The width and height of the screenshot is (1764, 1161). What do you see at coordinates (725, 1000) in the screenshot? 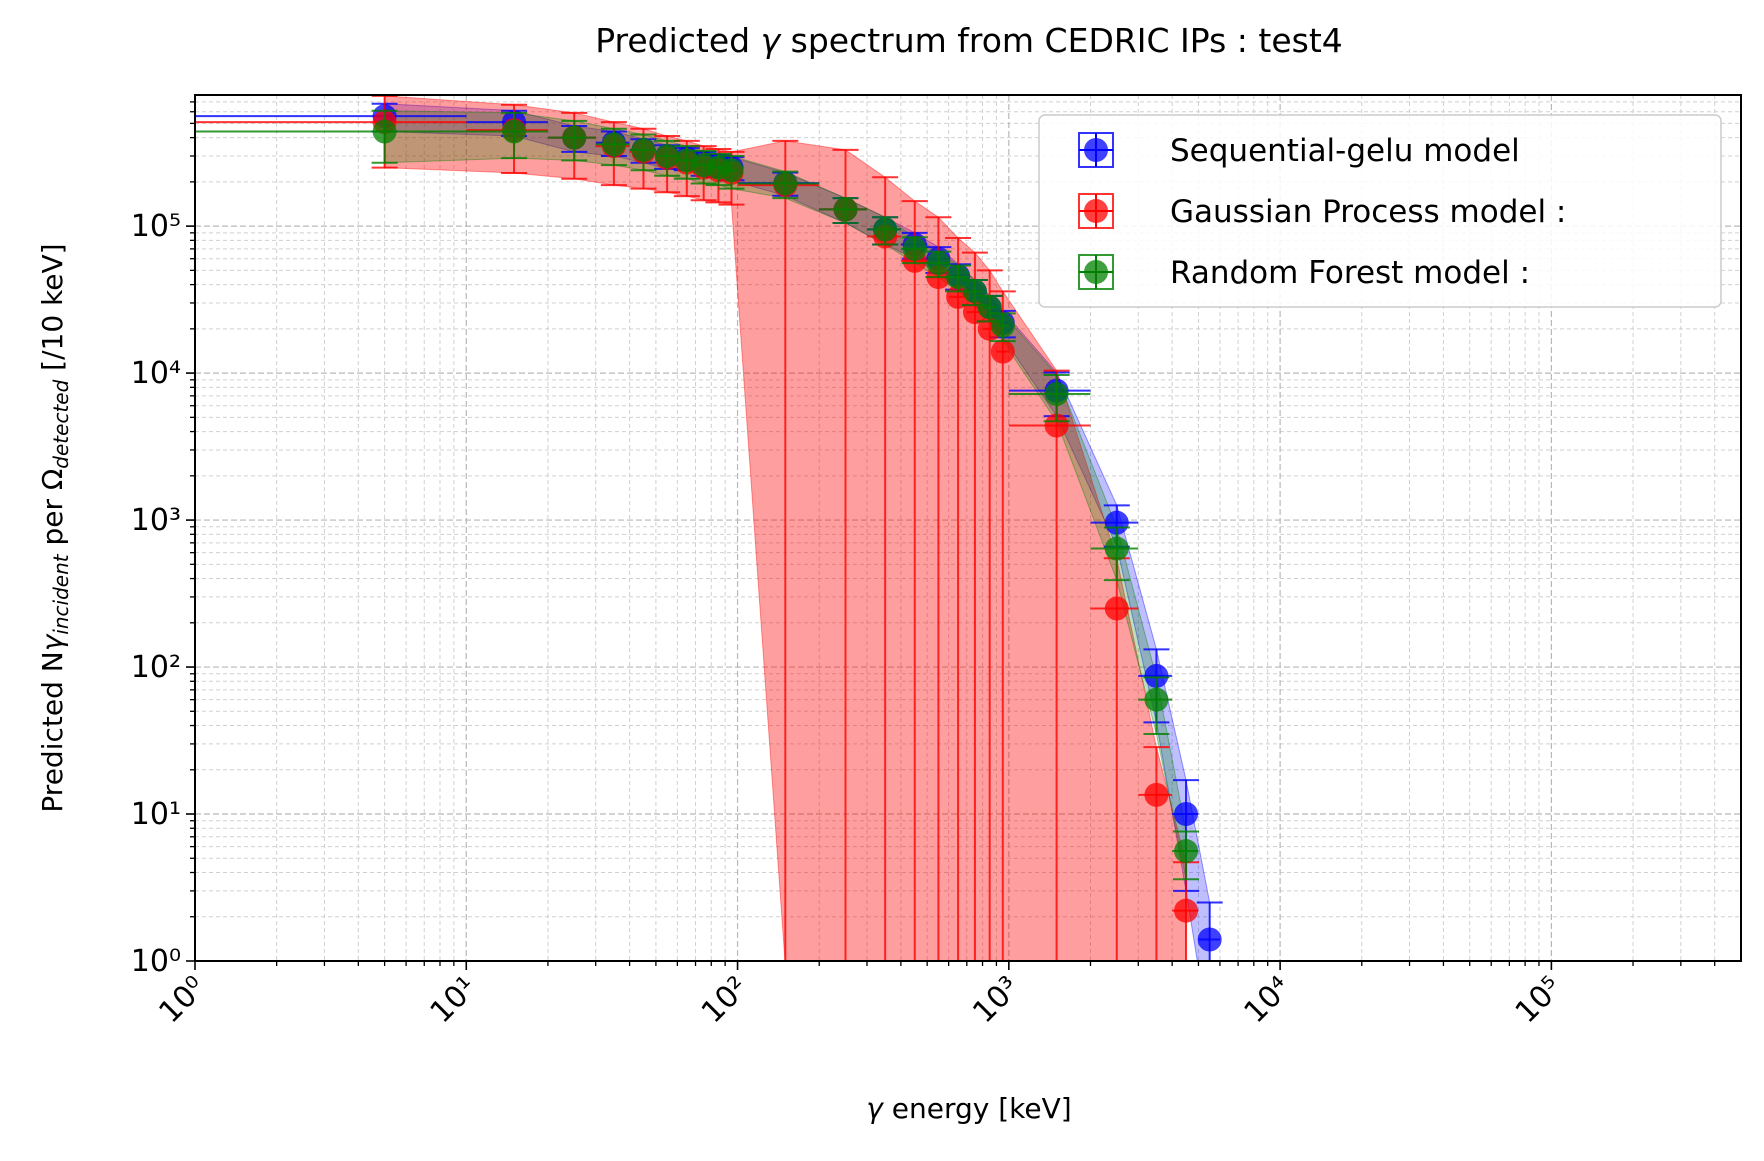
I see `x-tick-label: 10²` at bounding box center [725, 1000].